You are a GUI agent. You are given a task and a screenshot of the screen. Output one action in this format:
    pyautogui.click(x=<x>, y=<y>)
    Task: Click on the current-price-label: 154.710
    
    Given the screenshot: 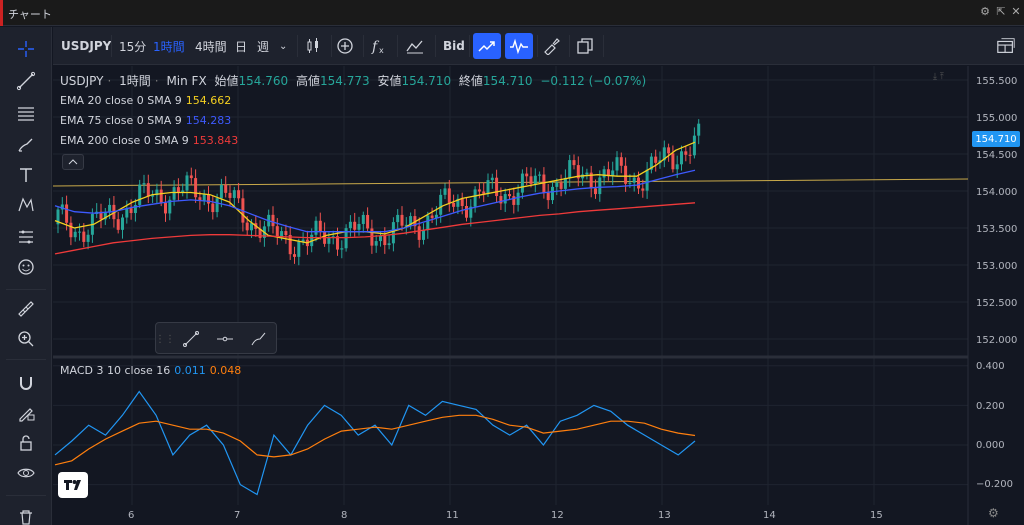 What is the action you would take?
    pyautogui.click(x=996, y=139)
    